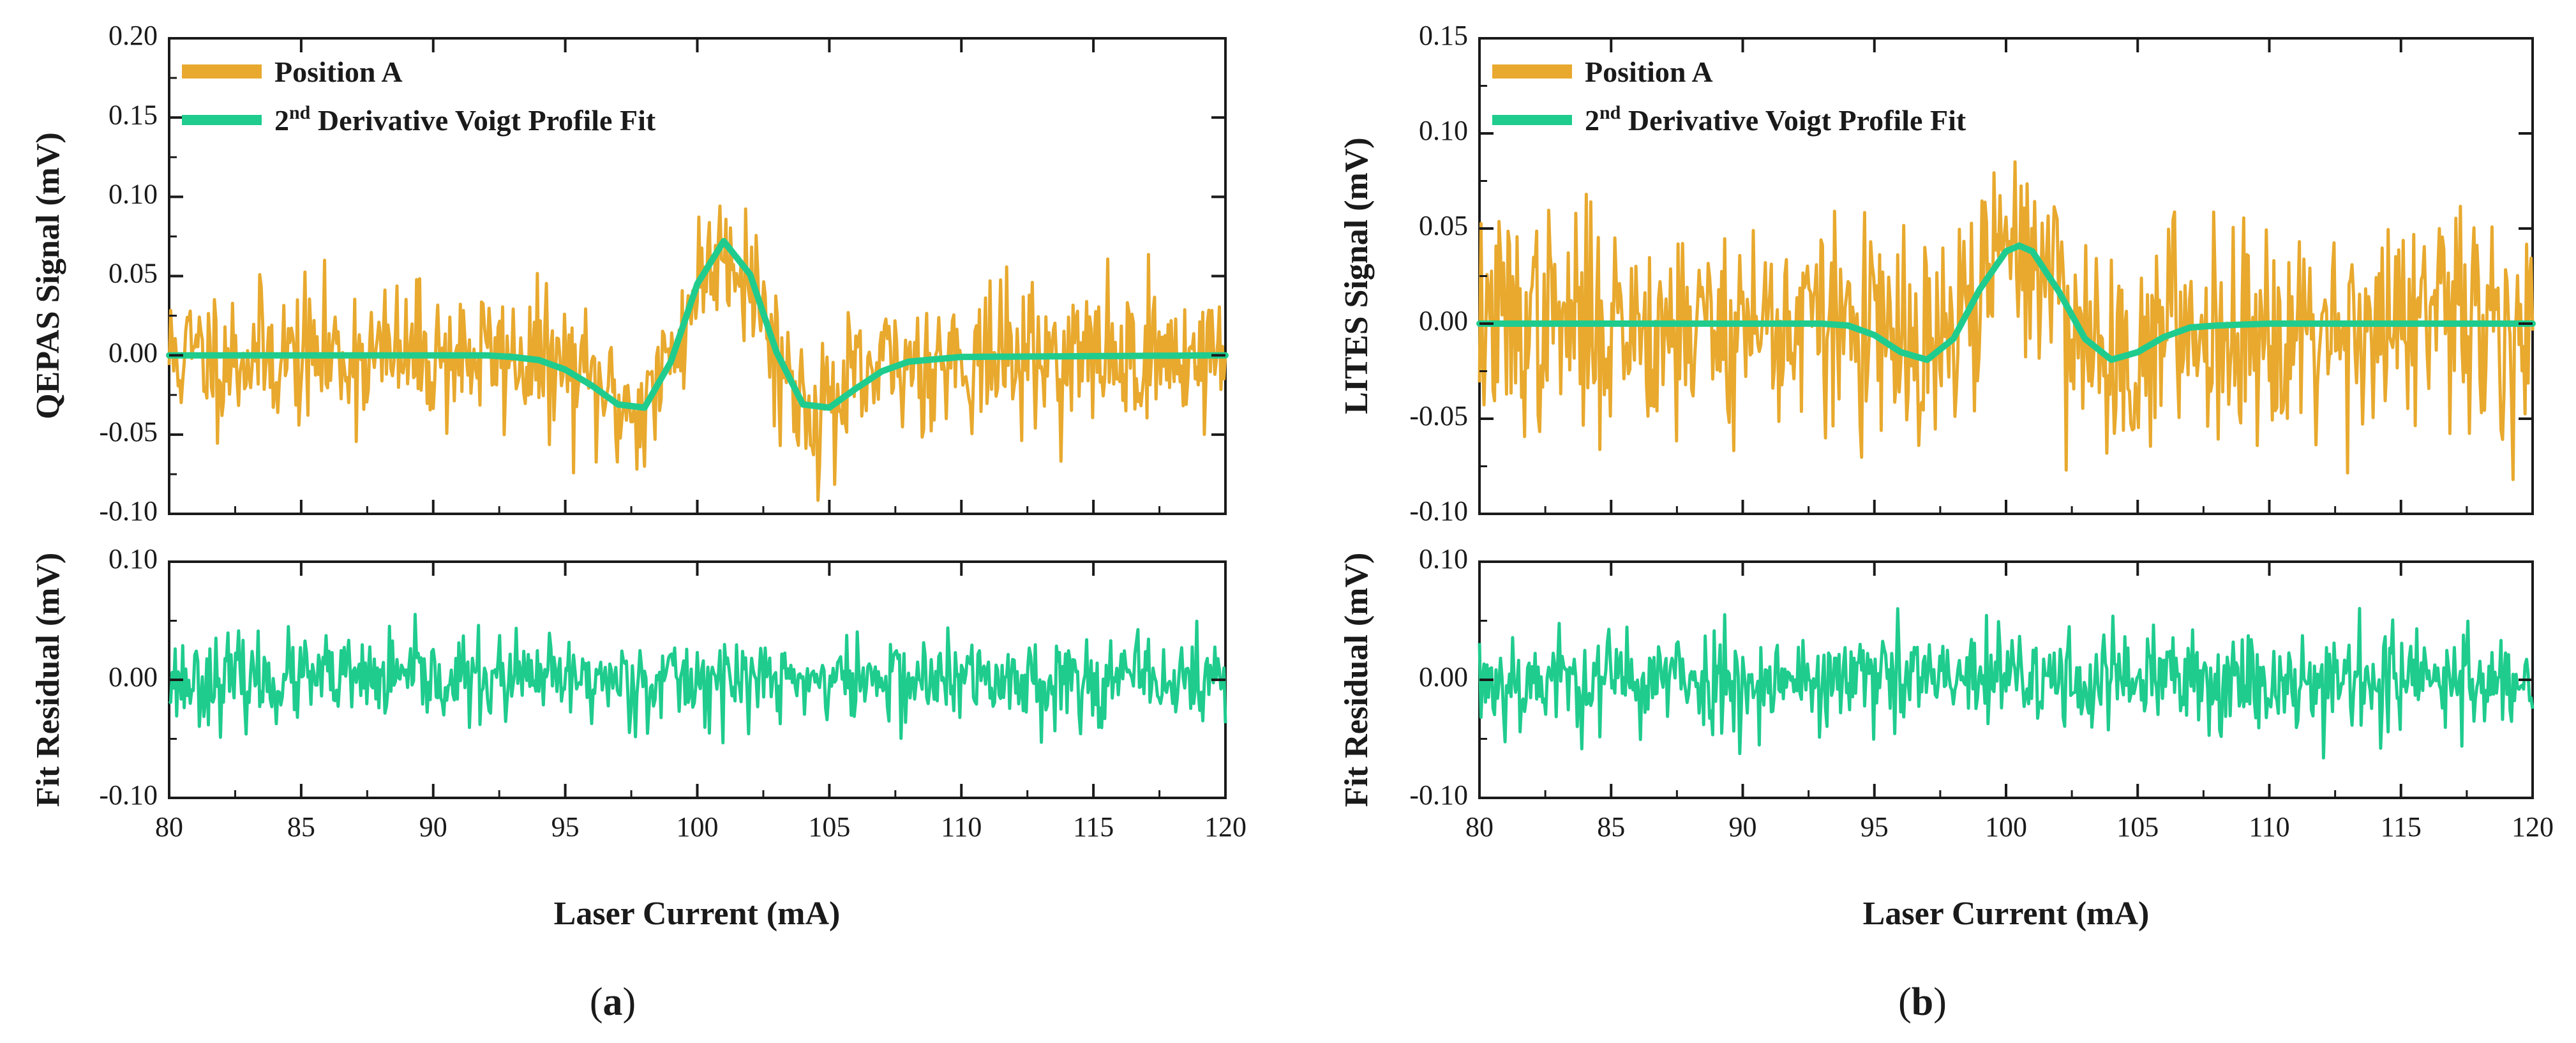 The image size is (2576, 1043). I want to click on panel-b-bottom-ylabel: Fit Residual (mV), so click(1356, 680).